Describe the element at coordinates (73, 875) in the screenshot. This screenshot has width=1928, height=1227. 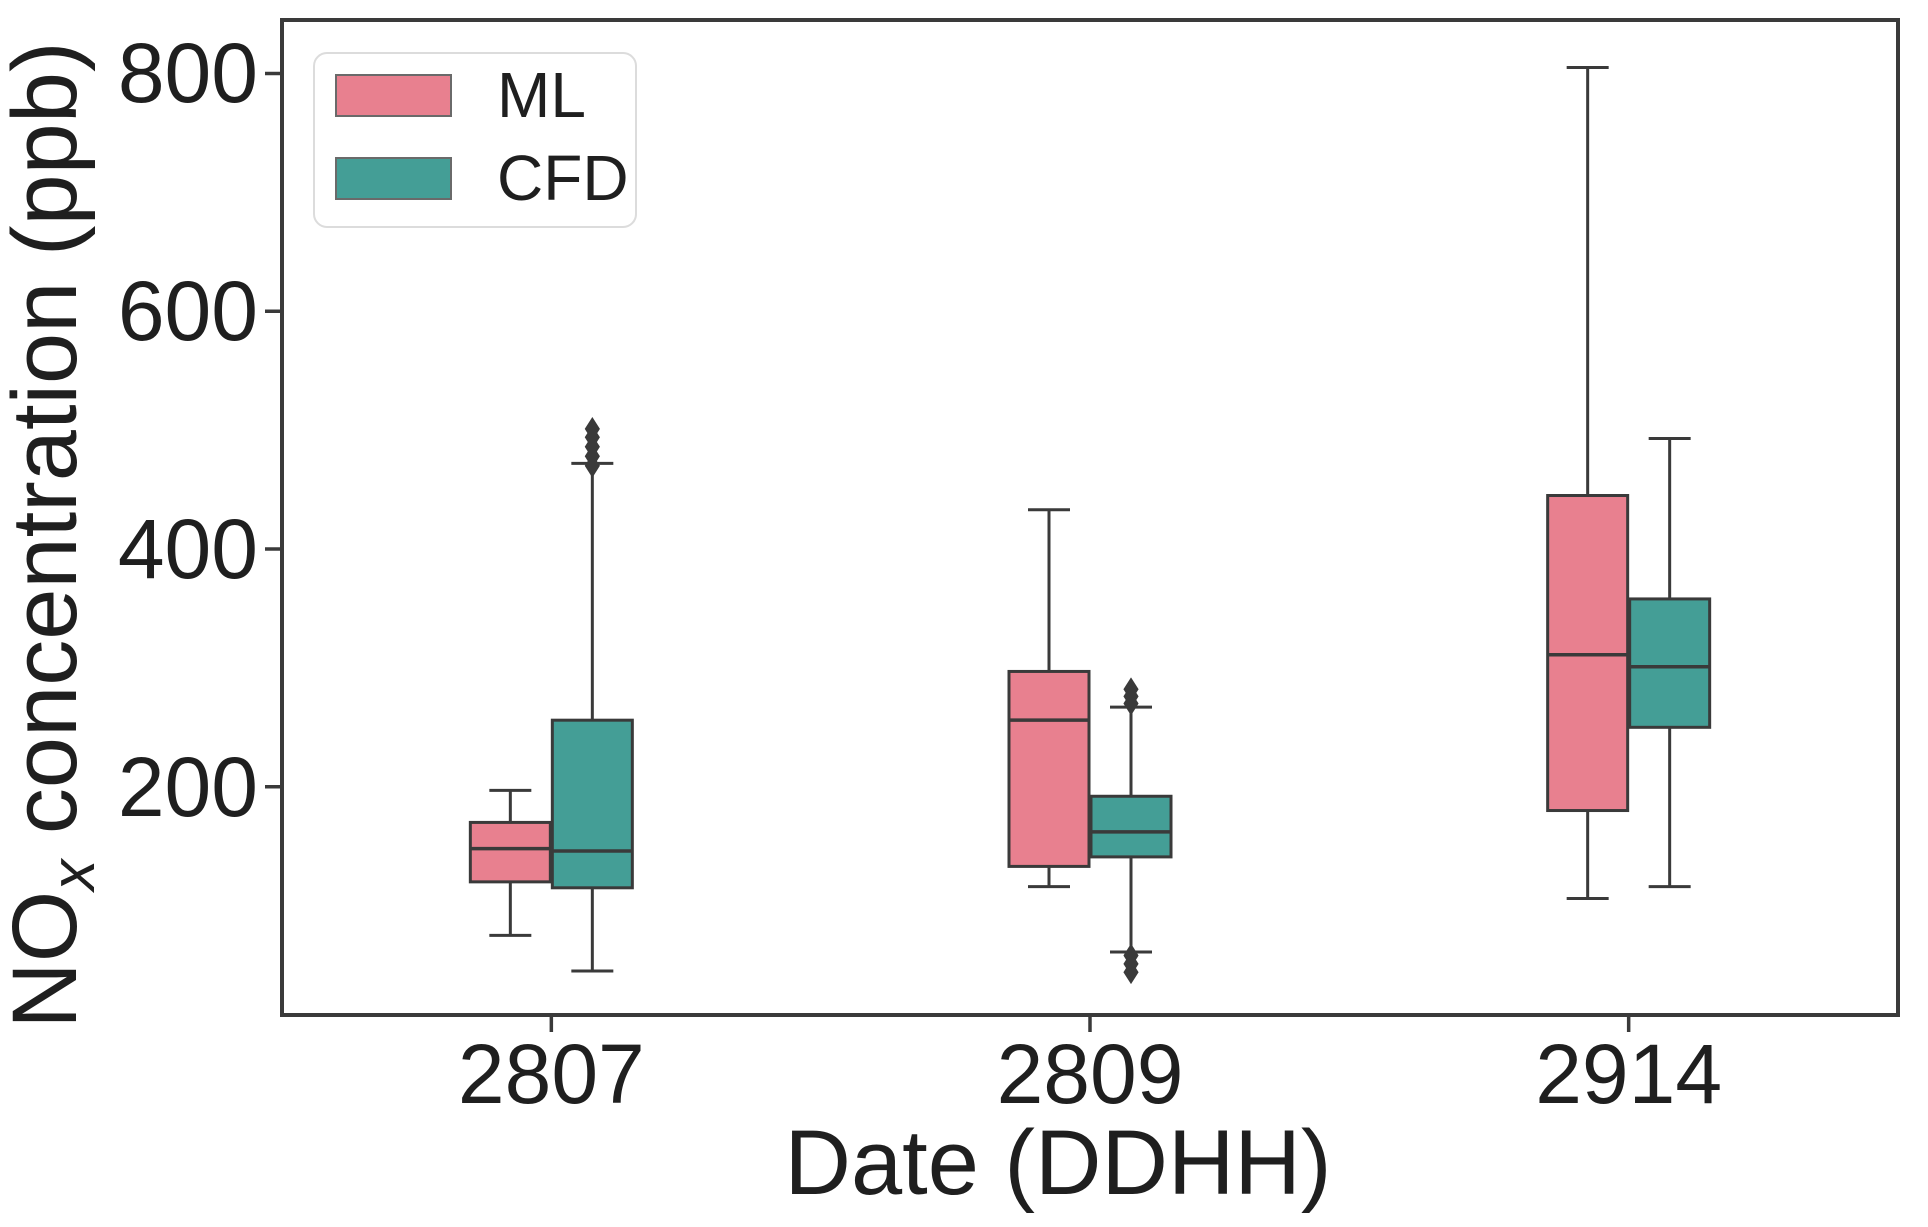
I see `y-axis-title-subscript: x` at that location.